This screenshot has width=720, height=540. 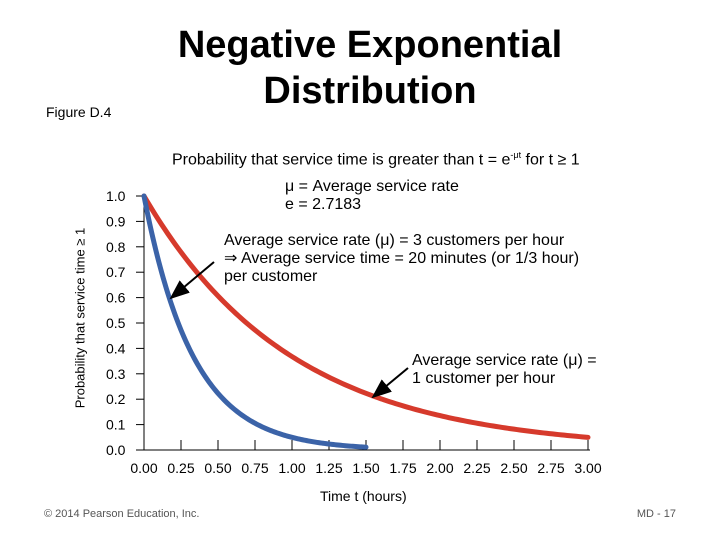 I want to click on x-tick-label: 1.00, so click(x=291, y=468).